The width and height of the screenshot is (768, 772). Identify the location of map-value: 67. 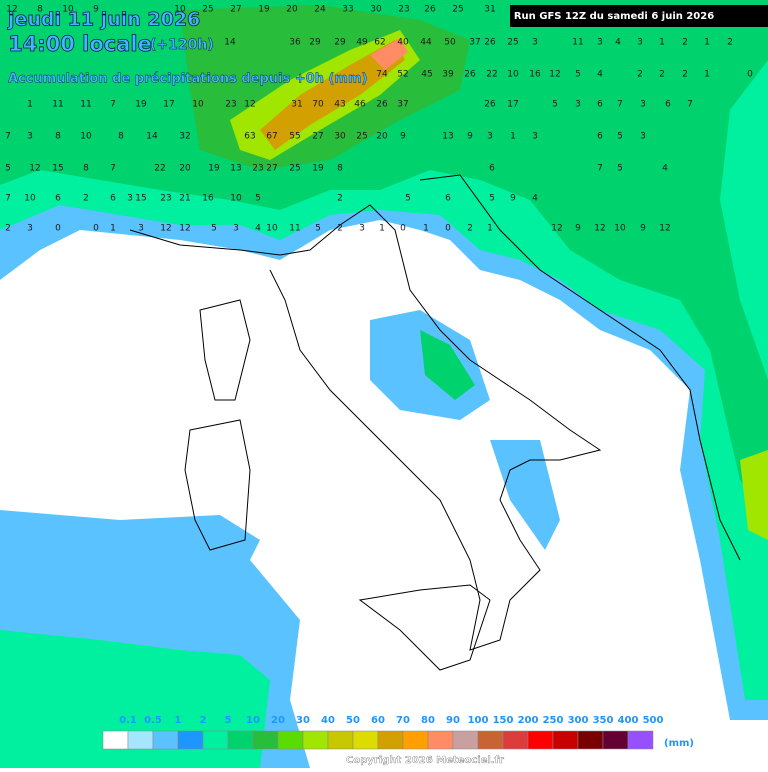
(271, 137).